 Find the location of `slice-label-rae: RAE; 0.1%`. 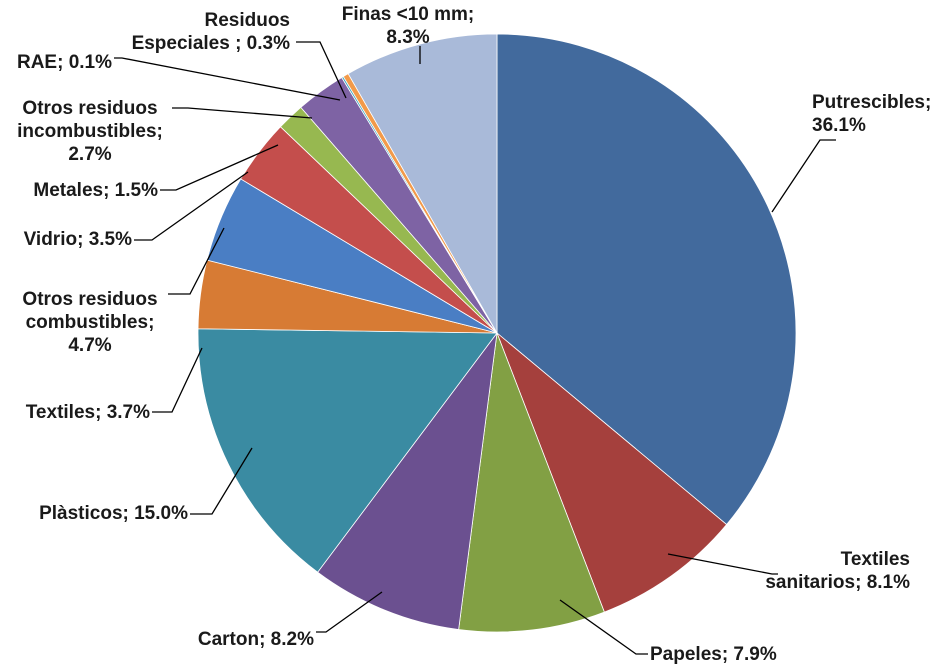

slice-label-rae: RAE; 0.1% is located at coordinates (64, 62).